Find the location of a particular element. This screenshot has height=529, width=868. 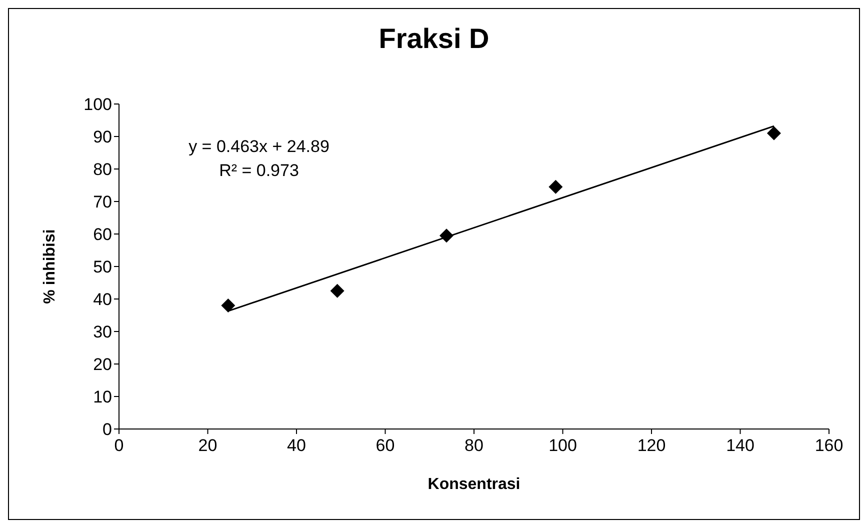

y-tick-label: 80 is located at coordinates (102, 170).